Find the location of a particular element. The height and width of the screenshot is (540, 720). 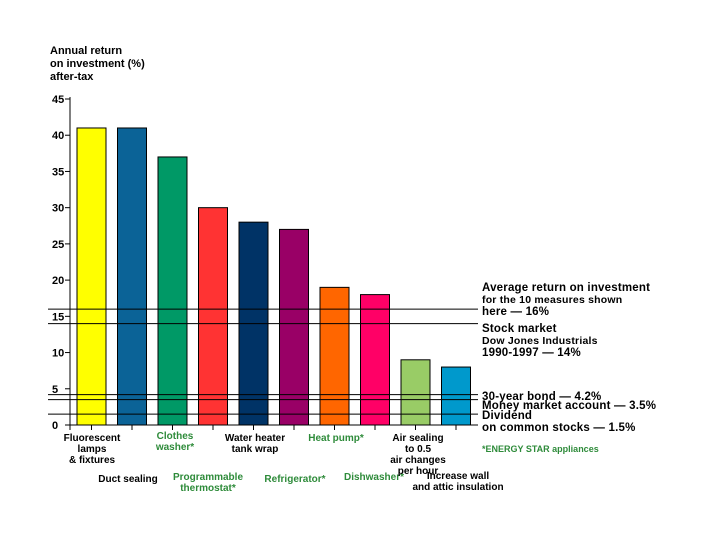

y-tick-label: 35 is located at coordinates (58, 172).